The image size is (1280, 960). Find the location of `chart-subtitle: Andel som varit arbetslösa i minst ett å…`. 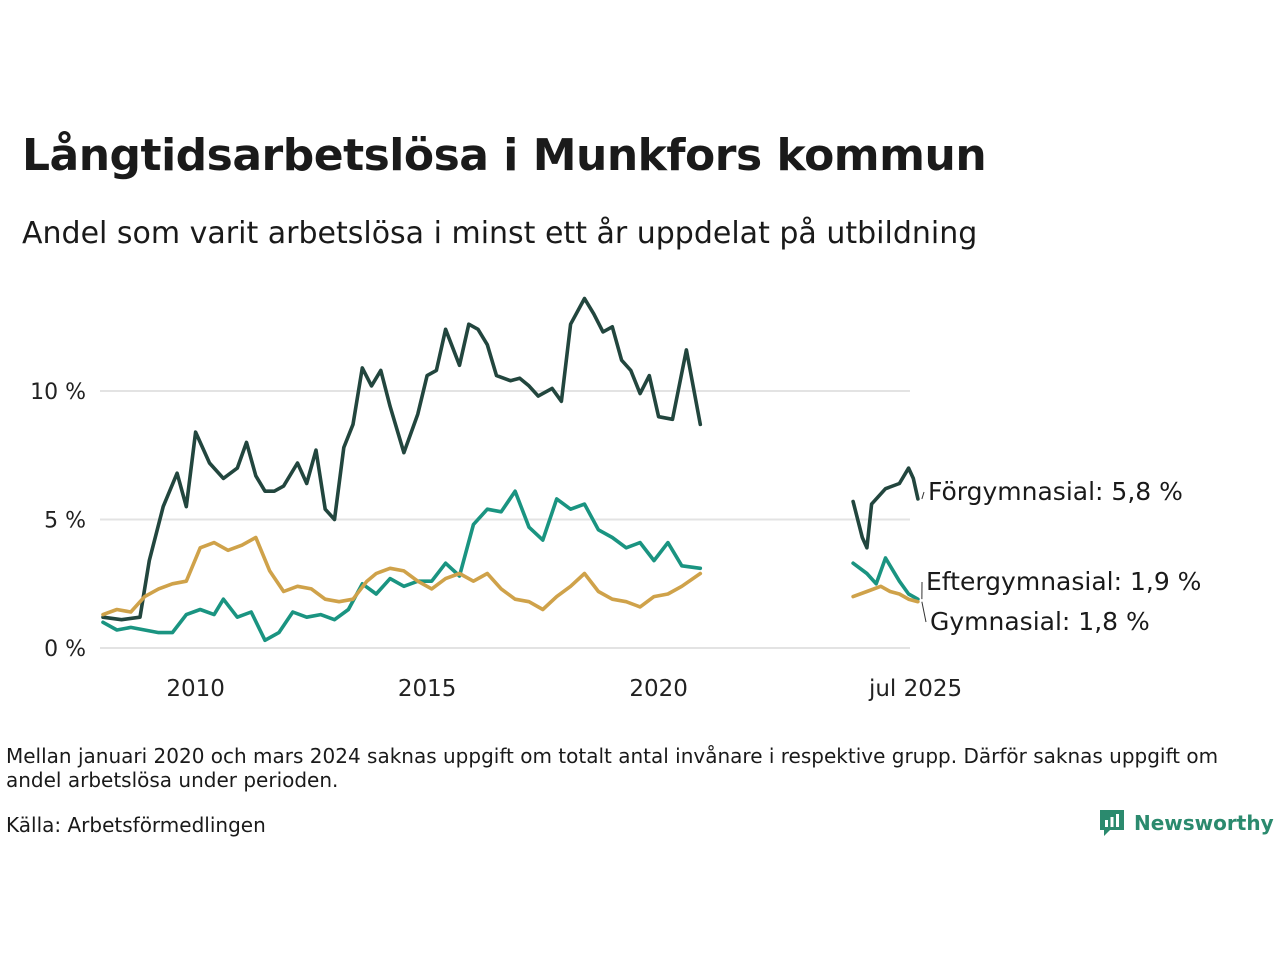

chart-subtitle: Andel som varit arbetslösa i minst ett å… is located at coordinates (500, 233).